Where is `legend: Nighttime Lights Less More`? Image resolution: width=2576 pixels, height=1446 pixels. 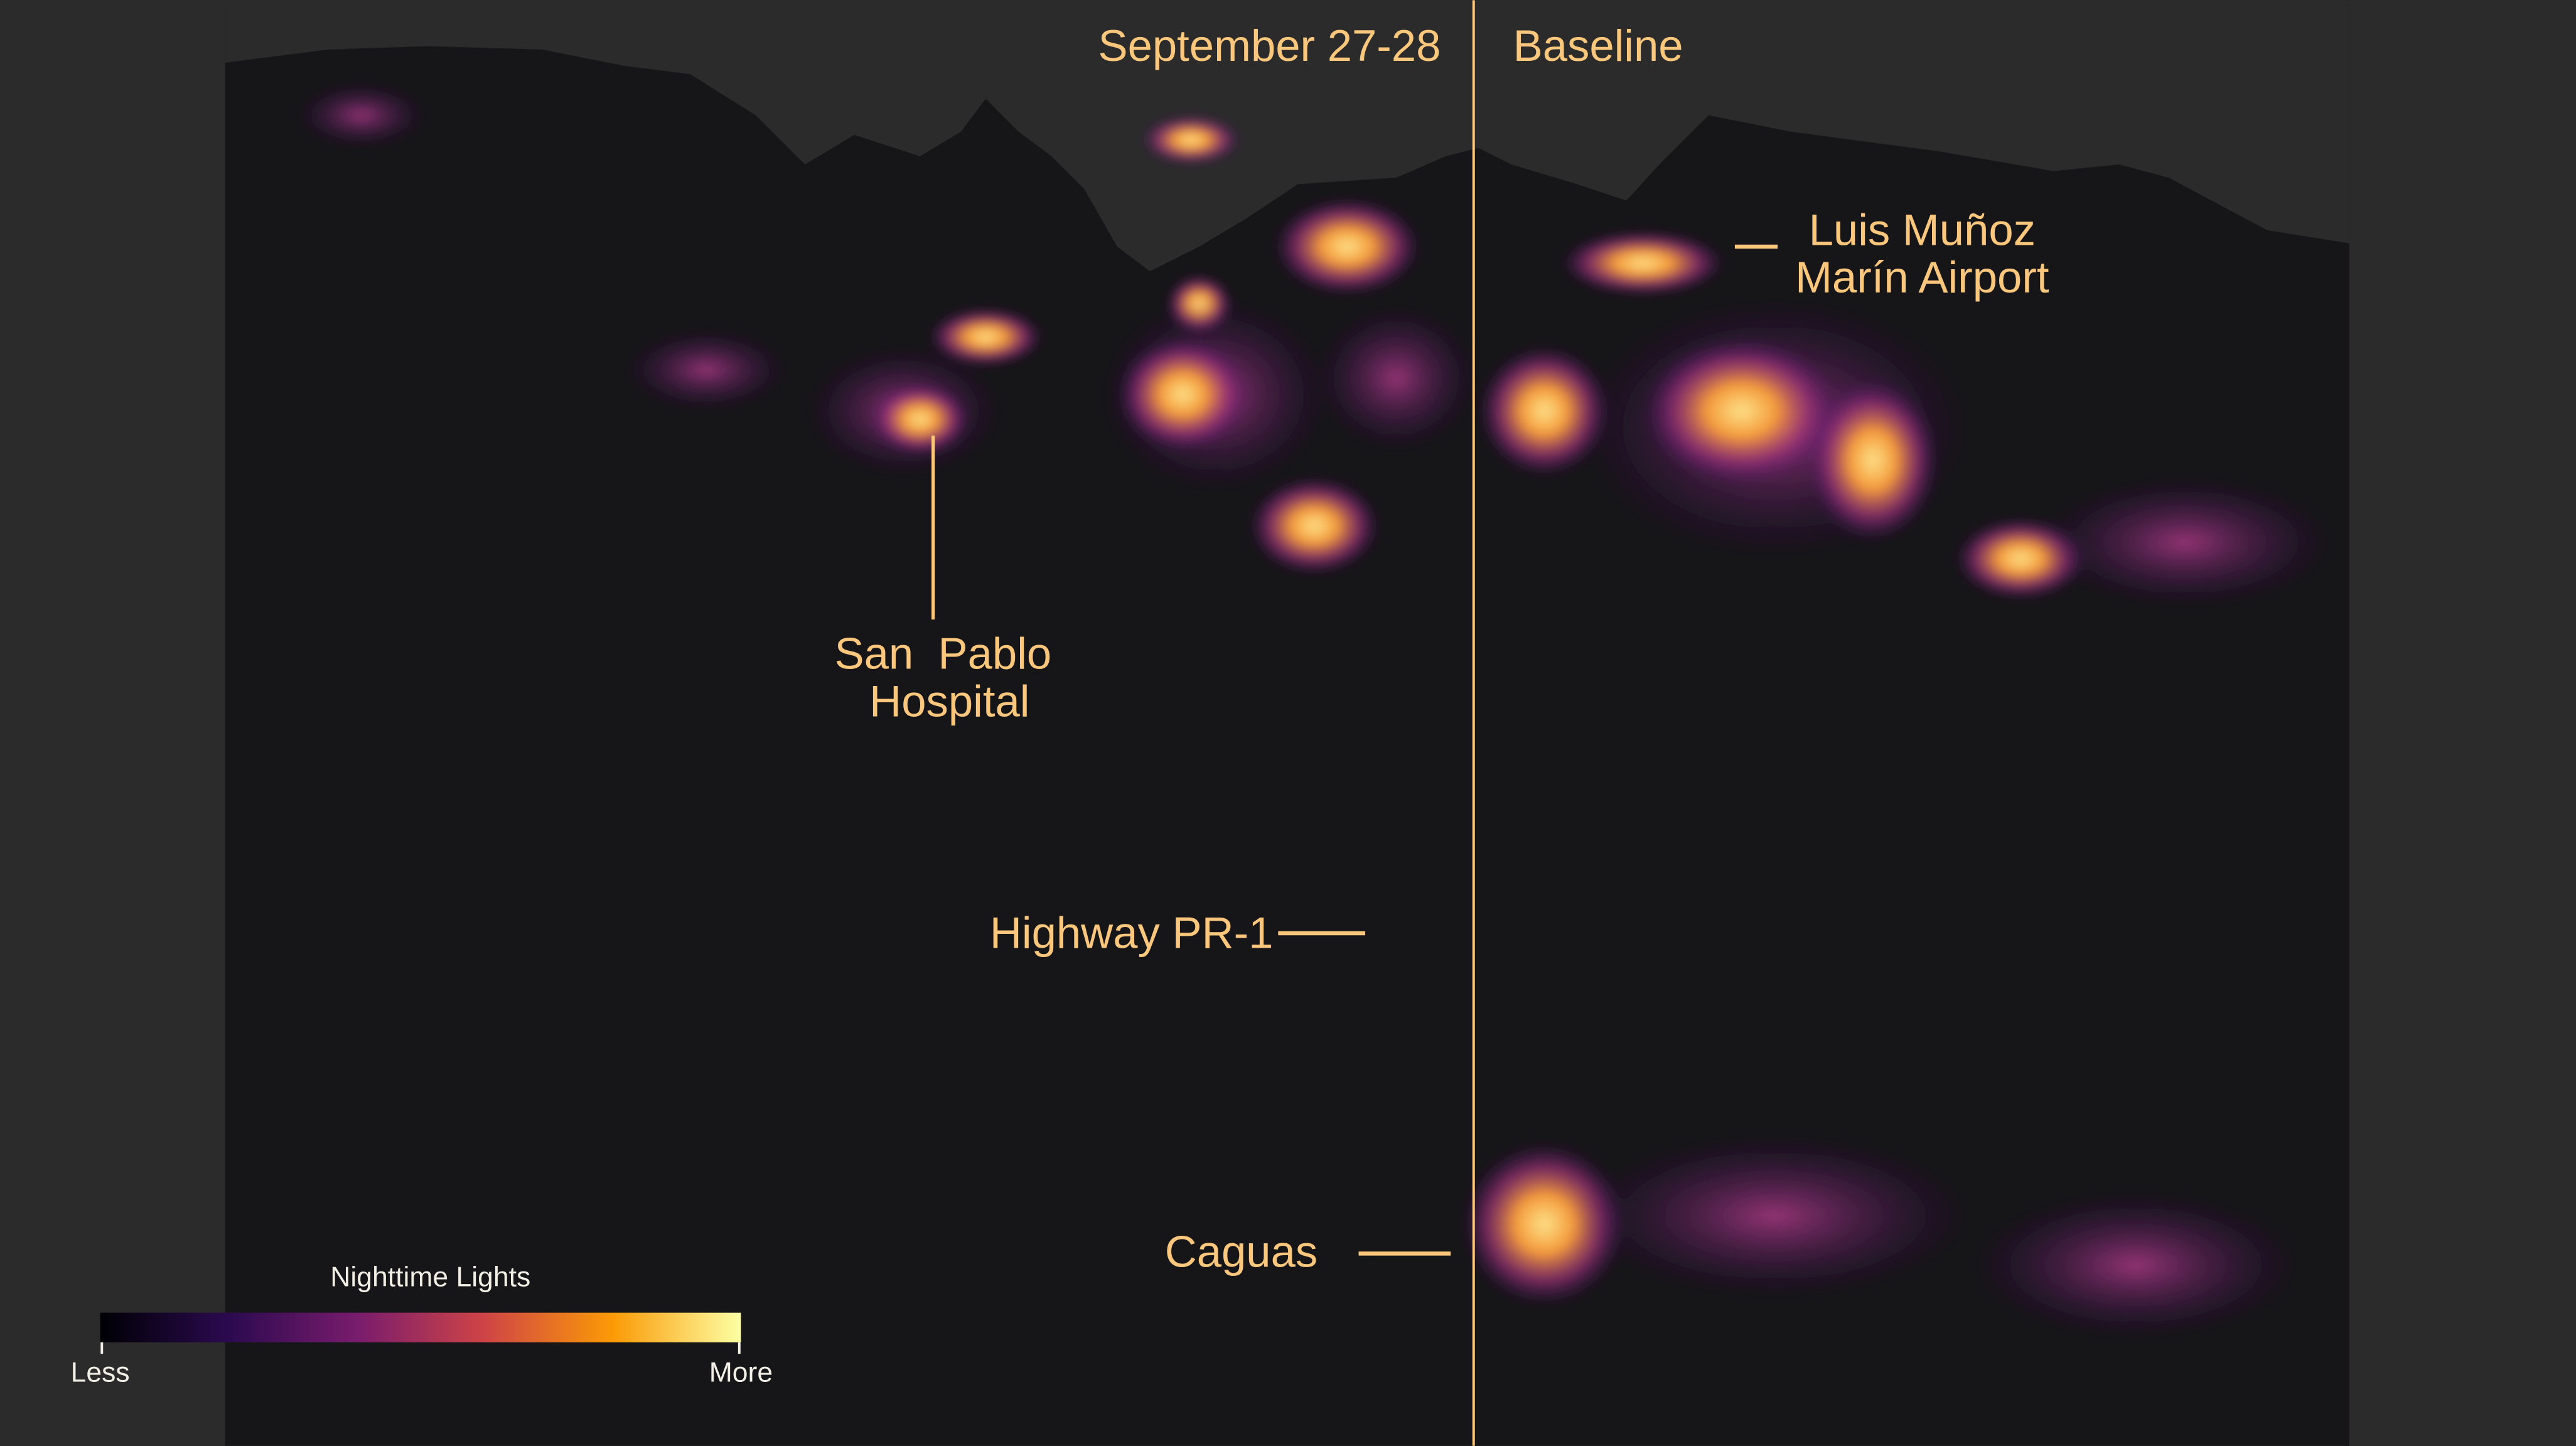 legend: Nighttime Lights Less More is located at coordinates (422, 1325).